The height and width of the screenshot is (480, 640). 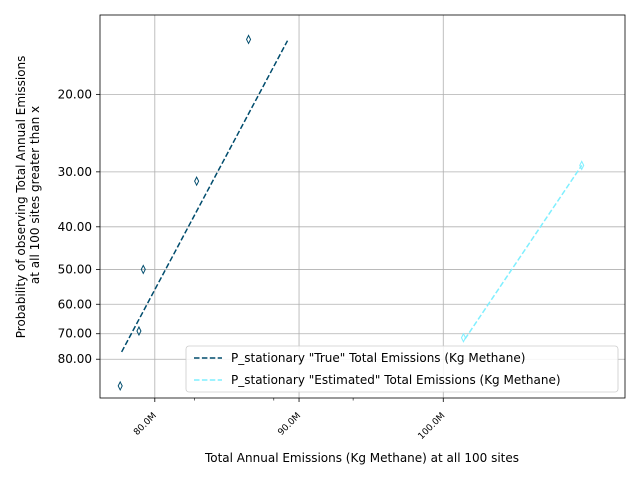 I want to click on y-tick-label: 70.00, so click(x=75, y=334).